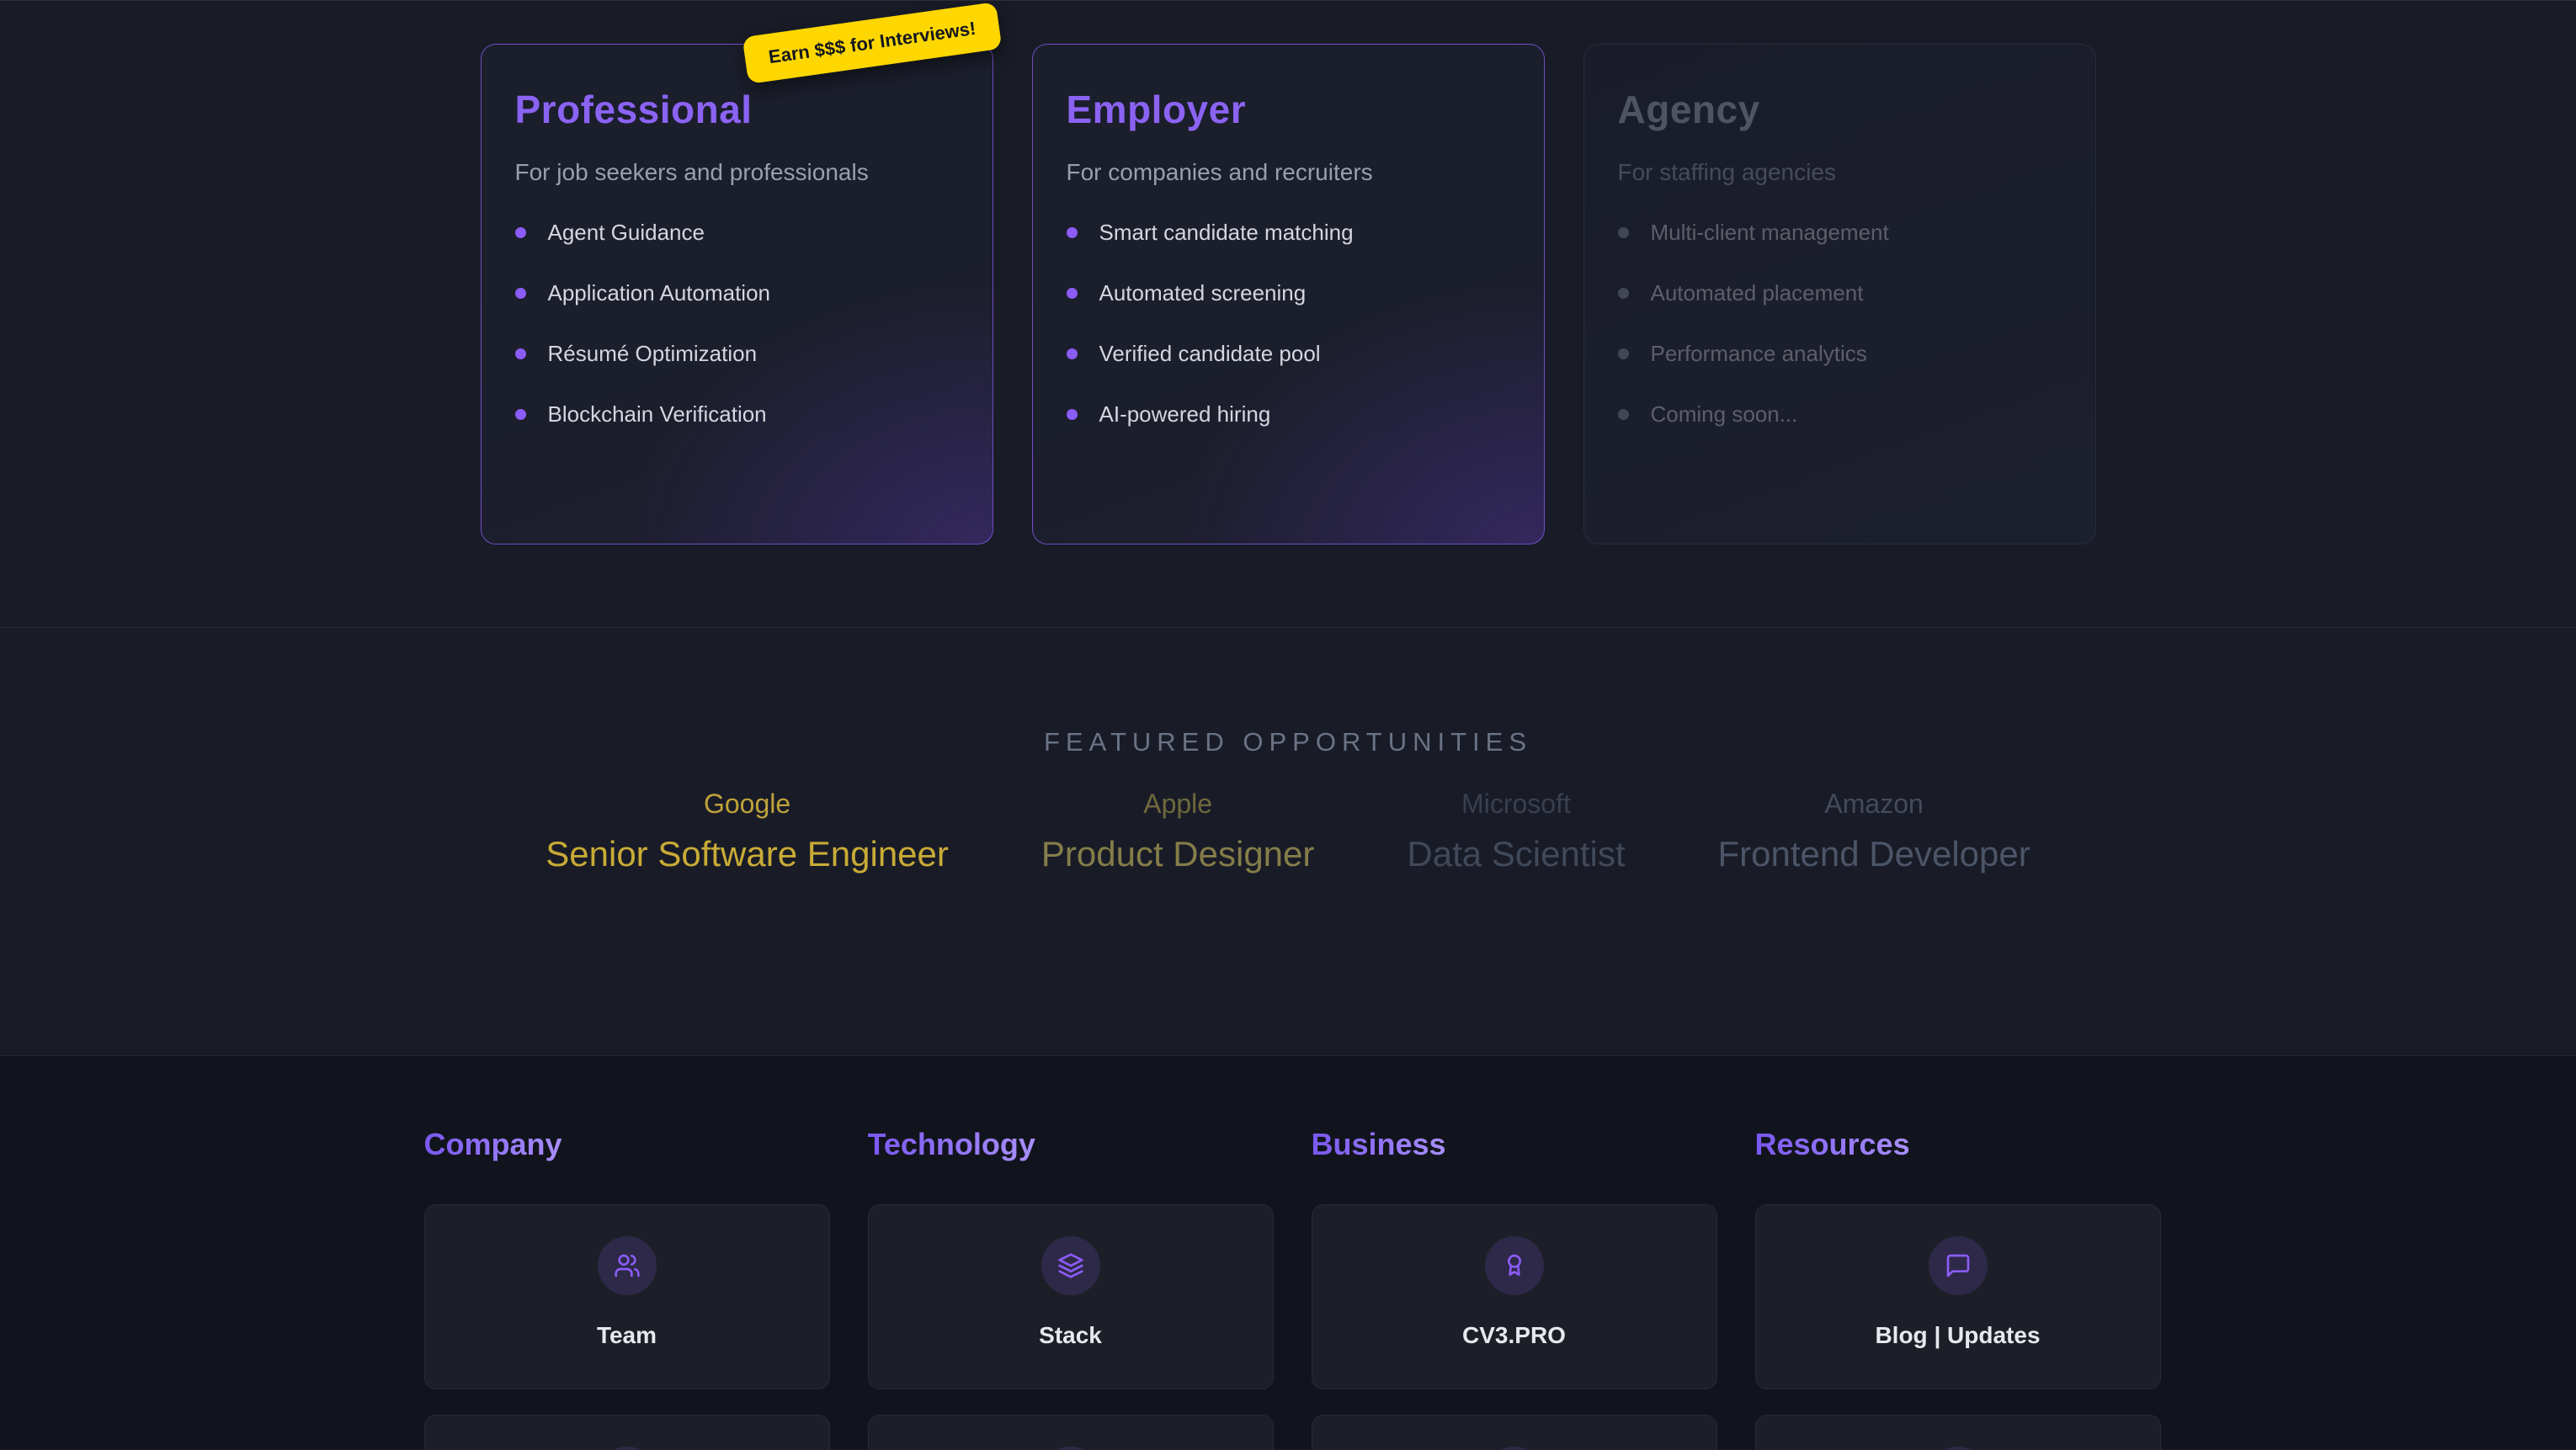  I want to click on plan-feature-label: Résumé Optimization, so click(653, 353).